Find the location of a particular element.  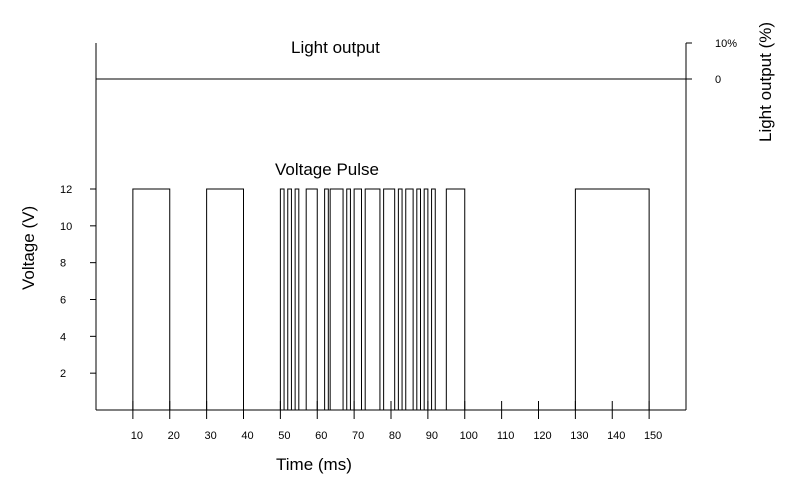

x-tick-label-90: 90 is located at coordinates (432, 436).